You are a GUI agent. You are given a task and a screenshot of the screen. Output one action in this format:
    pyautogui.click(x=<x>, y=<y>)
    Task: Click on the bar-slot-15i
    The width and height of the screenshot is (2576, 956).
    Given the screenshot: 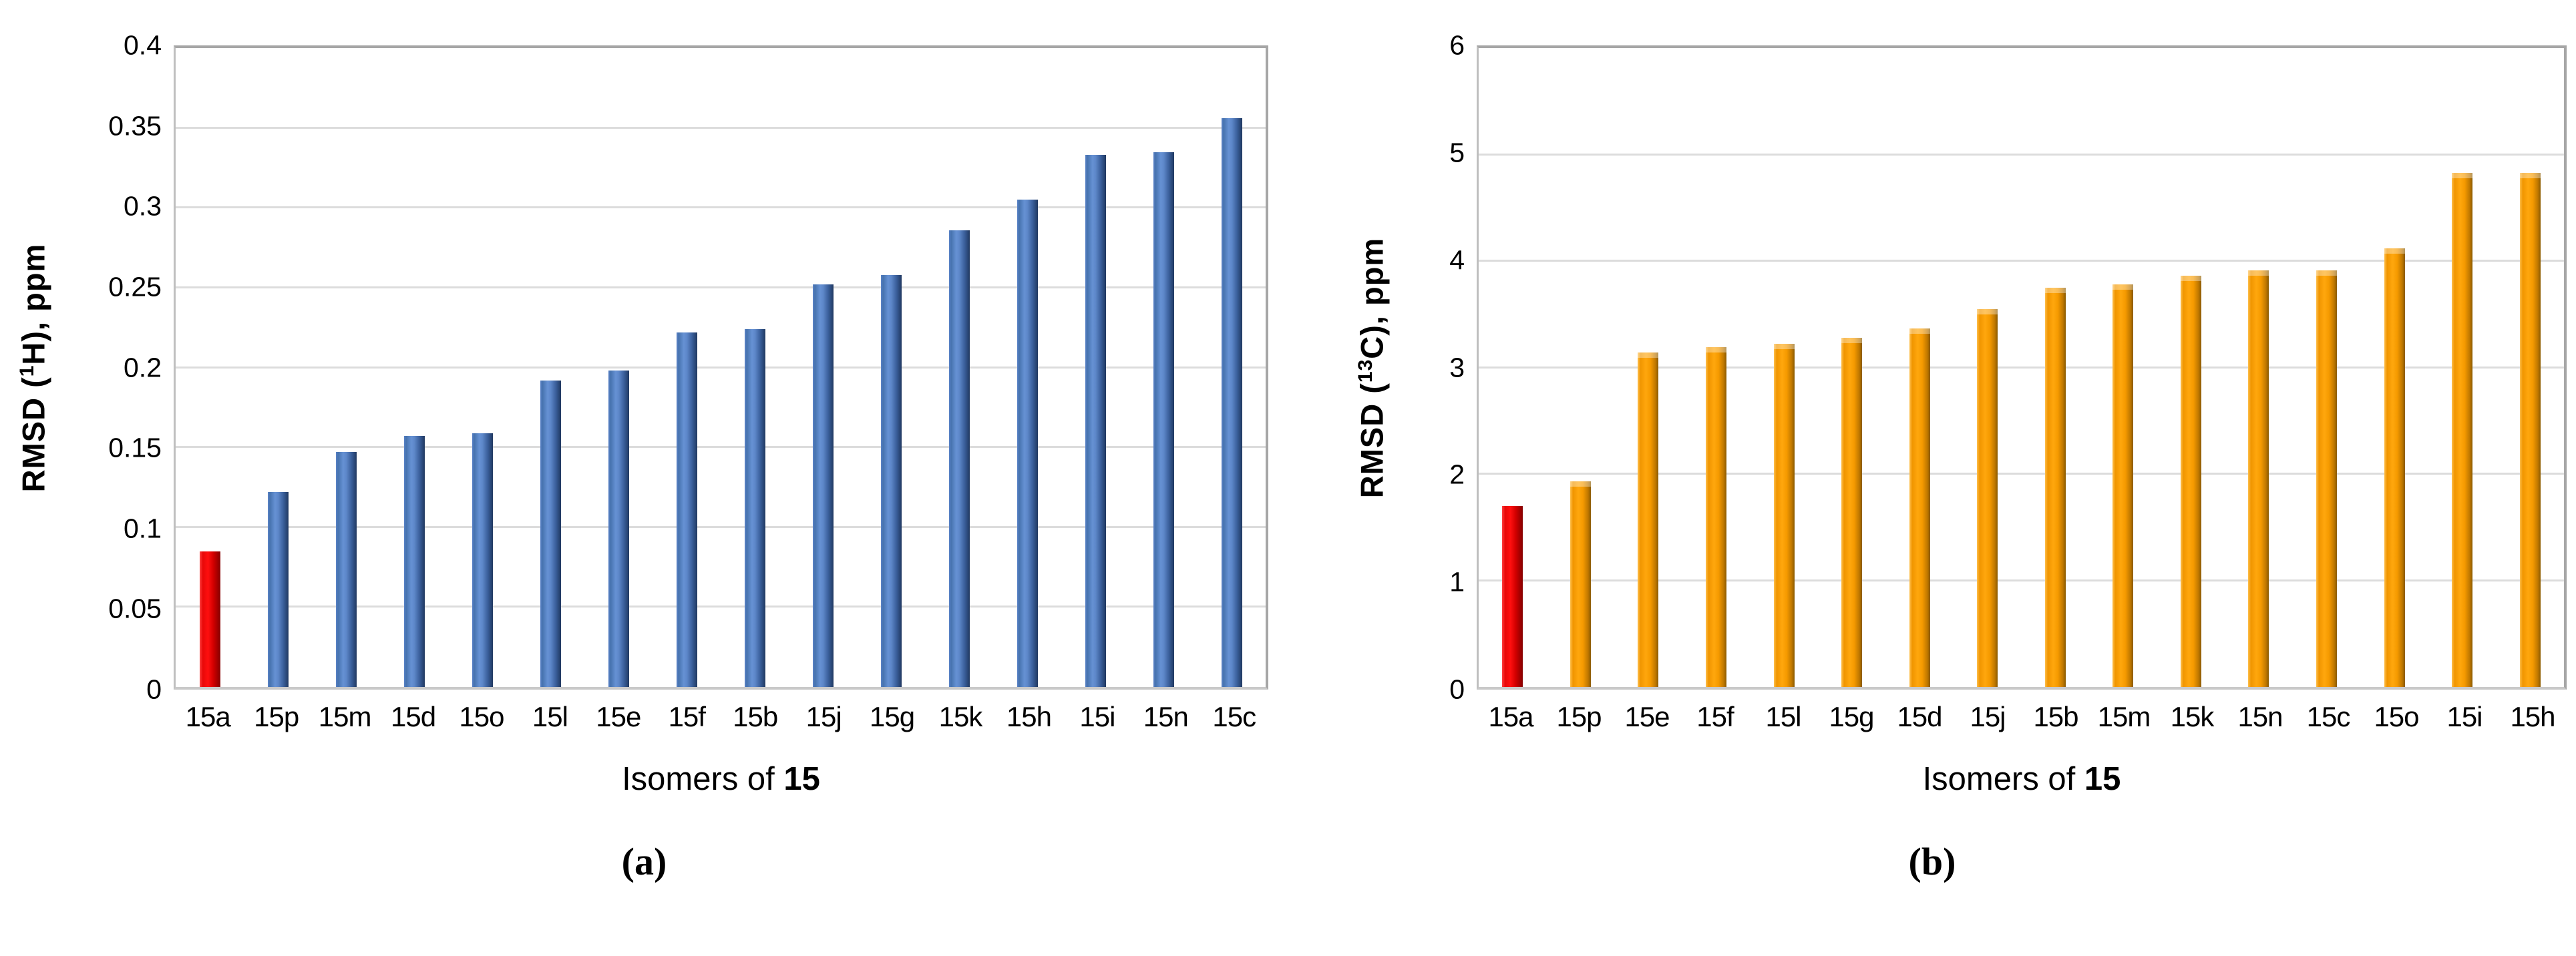 What is the action you would take?
    pyautogui.click(x=1095, y=367)
    